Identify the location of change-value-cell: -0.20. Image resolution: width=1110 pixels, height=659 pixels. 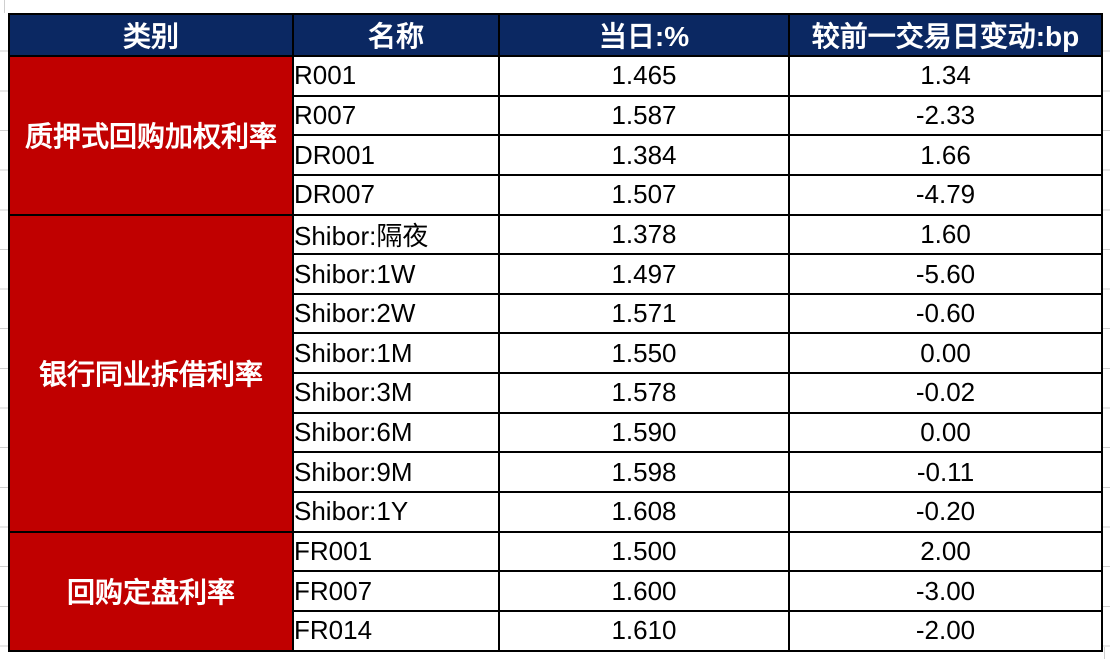
(945, 512).